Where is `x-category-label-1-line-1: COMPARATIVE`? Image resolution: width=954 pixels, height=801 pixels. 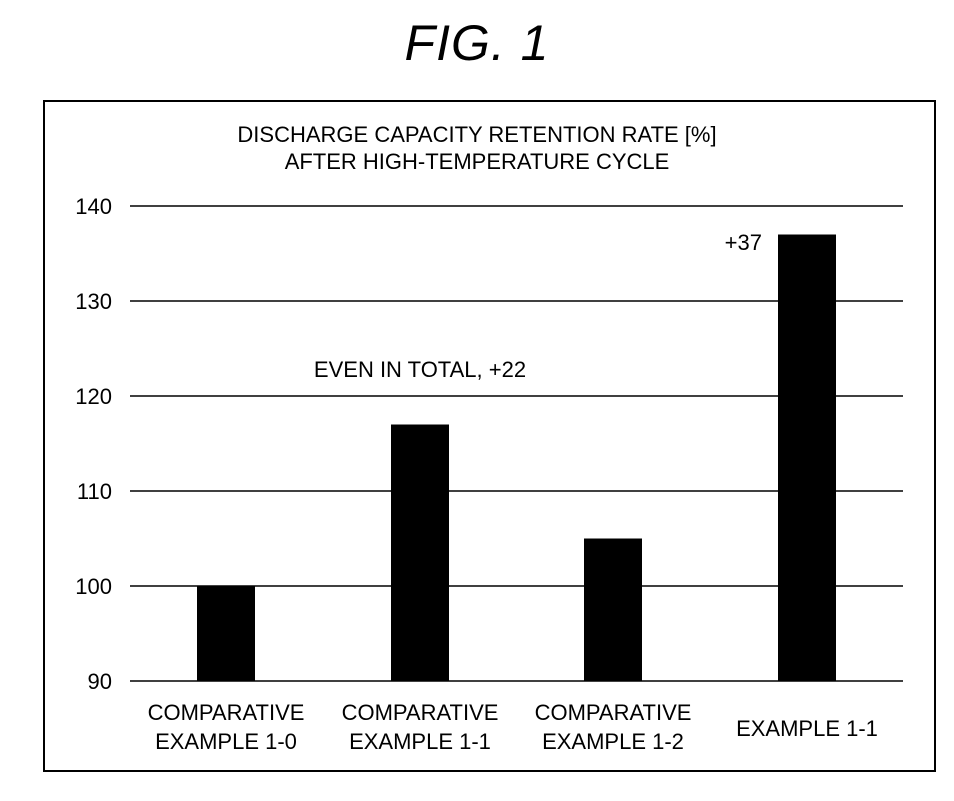 x-category-label-1-line-1: COMPARATIVE is located at coordinates (226, 712).